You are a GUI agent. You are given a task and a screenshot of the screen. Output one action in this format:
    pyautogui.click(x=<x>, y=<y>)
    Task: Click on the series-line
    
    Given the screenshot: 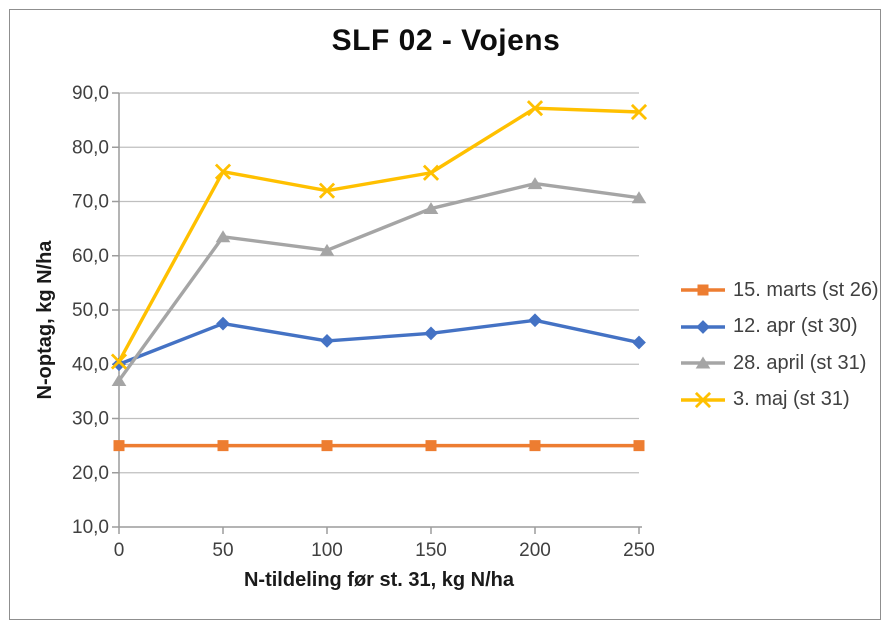 What is the action you would take?
    pyautogui.click(x=379, y=342)
    